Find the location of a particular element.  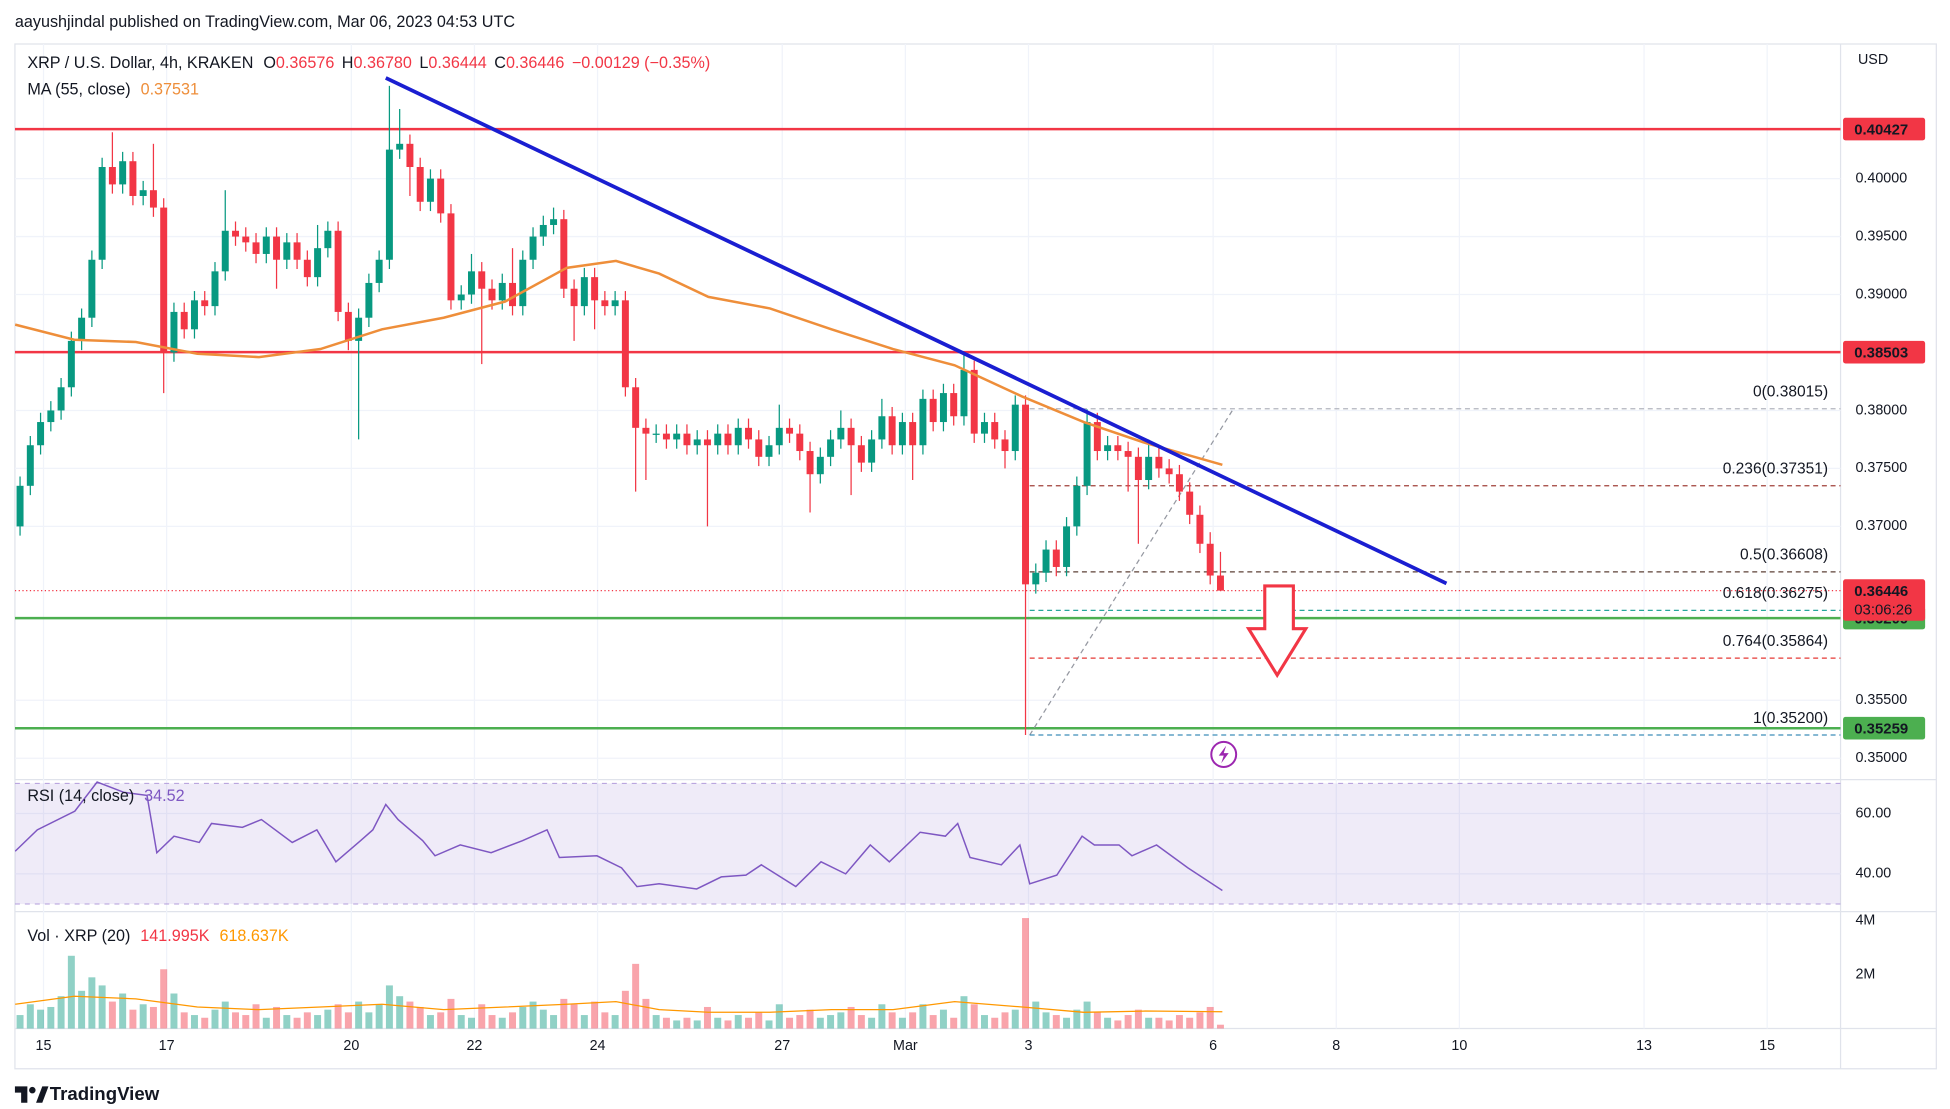

volume-ma-line is located at coordinates (619, 1004).